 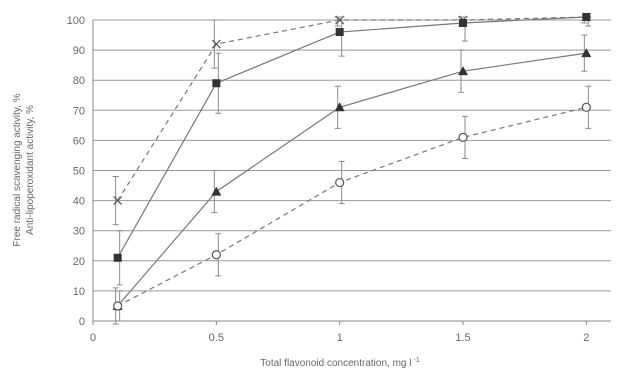 I want to click on y-axis-label-line-2: Anti-lipoperoxidant activity, %, so click(x=30, y=170).